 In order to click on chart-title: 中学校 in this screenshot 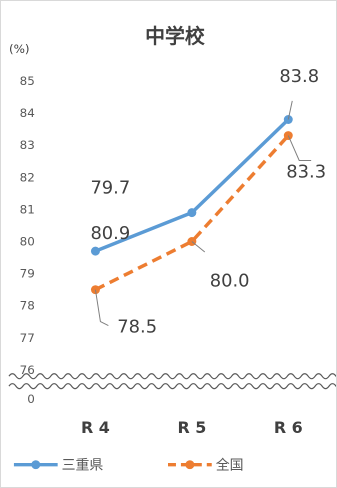, I will do `click(175, 36)`.